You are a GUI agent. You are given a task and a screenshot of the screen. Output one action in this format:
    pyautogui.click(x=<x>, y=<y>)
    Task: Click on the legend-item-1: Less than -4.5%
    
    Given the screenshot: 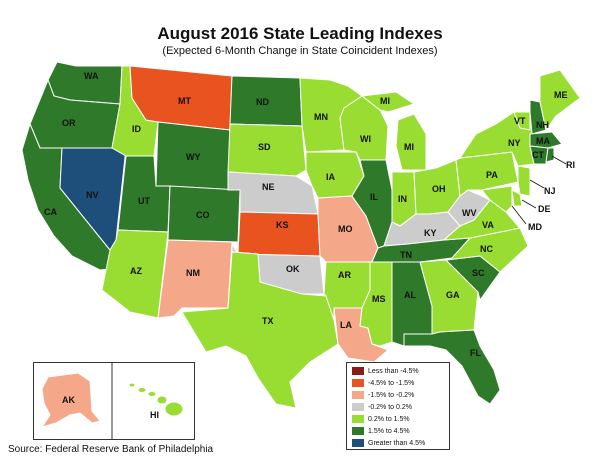 What is the action you would take?
    pyautogui.click(x=385, y=372)
    